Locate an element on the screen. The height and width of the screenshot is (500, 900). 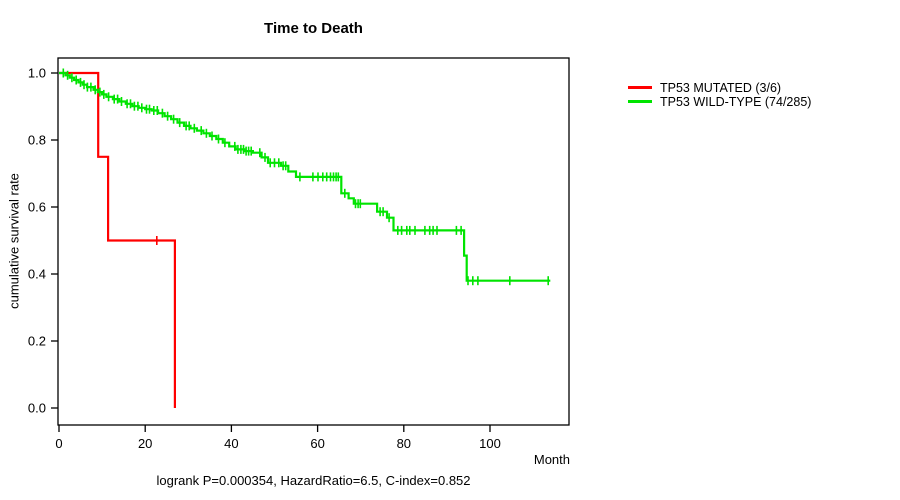
x-tick-label: 80 is located at coordinates (404, 443).